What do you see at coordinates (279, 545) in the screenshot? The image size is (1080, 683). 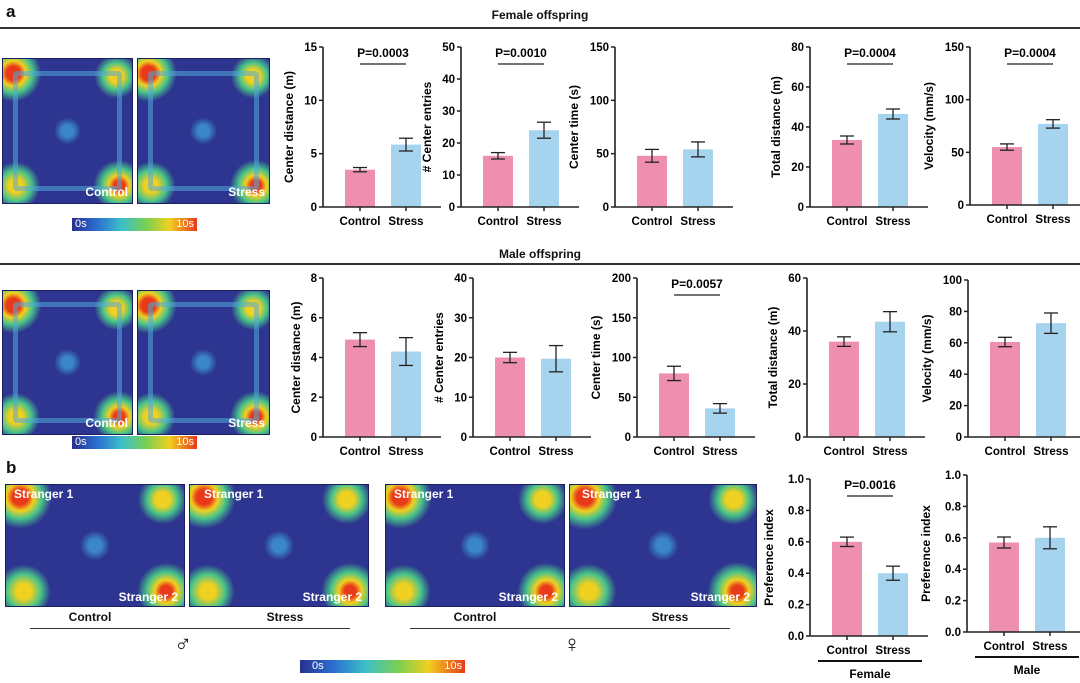 I see `heatmap-three-chamber-male-stress: Stranger 1 Stranger 2` at bounding box center [279, 545].